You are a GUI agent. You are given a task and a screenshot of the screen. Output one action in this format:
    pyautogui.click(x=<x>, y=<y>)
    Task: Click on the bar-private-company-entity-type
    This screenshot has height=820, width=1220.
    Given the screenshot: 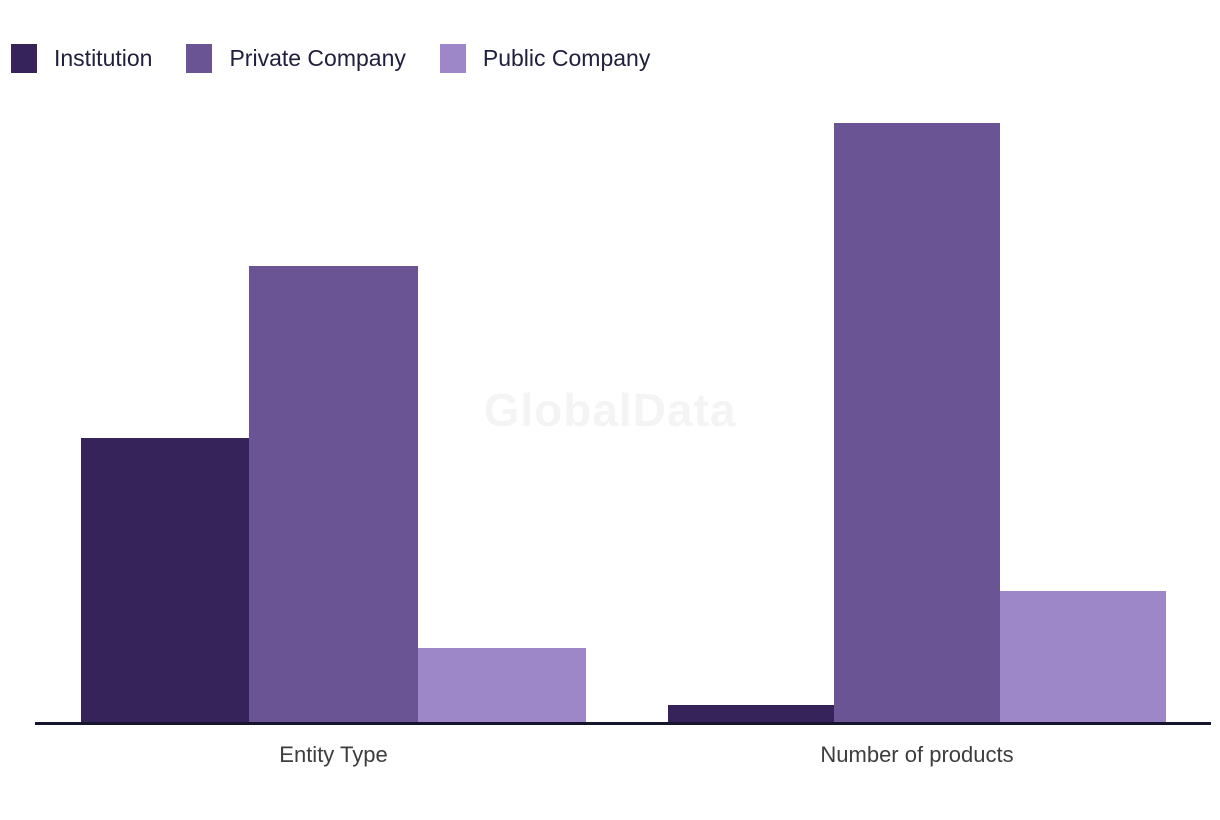 What is the action you would take?
    pyautogui.click(x=333, y=495)
    